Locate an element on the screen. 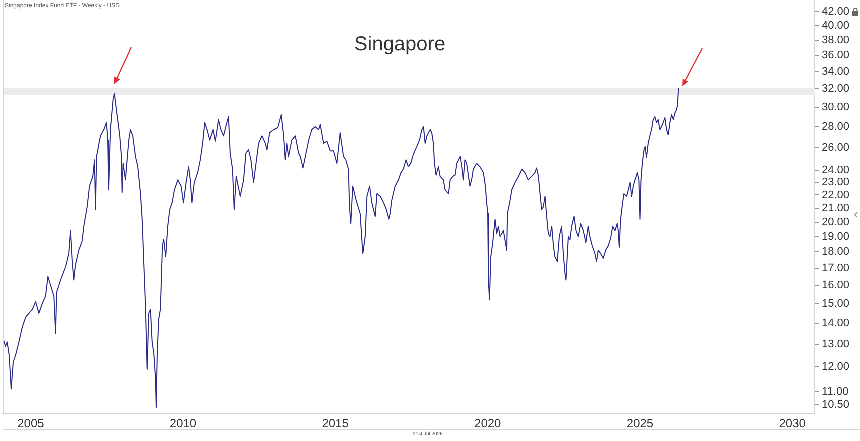  y-tick-label: 40.00 is located at coordinates (836, 26).